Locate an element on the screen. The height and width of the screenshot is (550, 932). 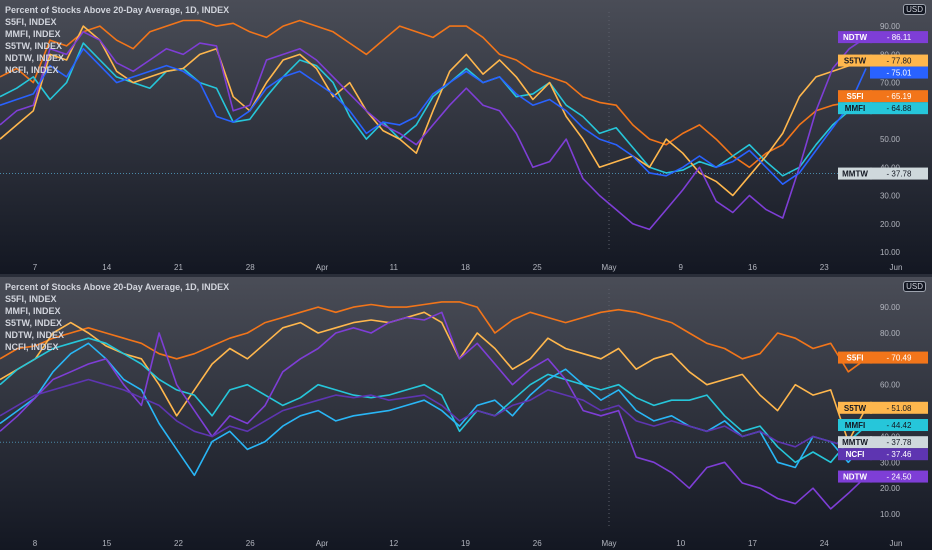
price-tag: S5FI - 70.49 is located at coordinates (883, 357).